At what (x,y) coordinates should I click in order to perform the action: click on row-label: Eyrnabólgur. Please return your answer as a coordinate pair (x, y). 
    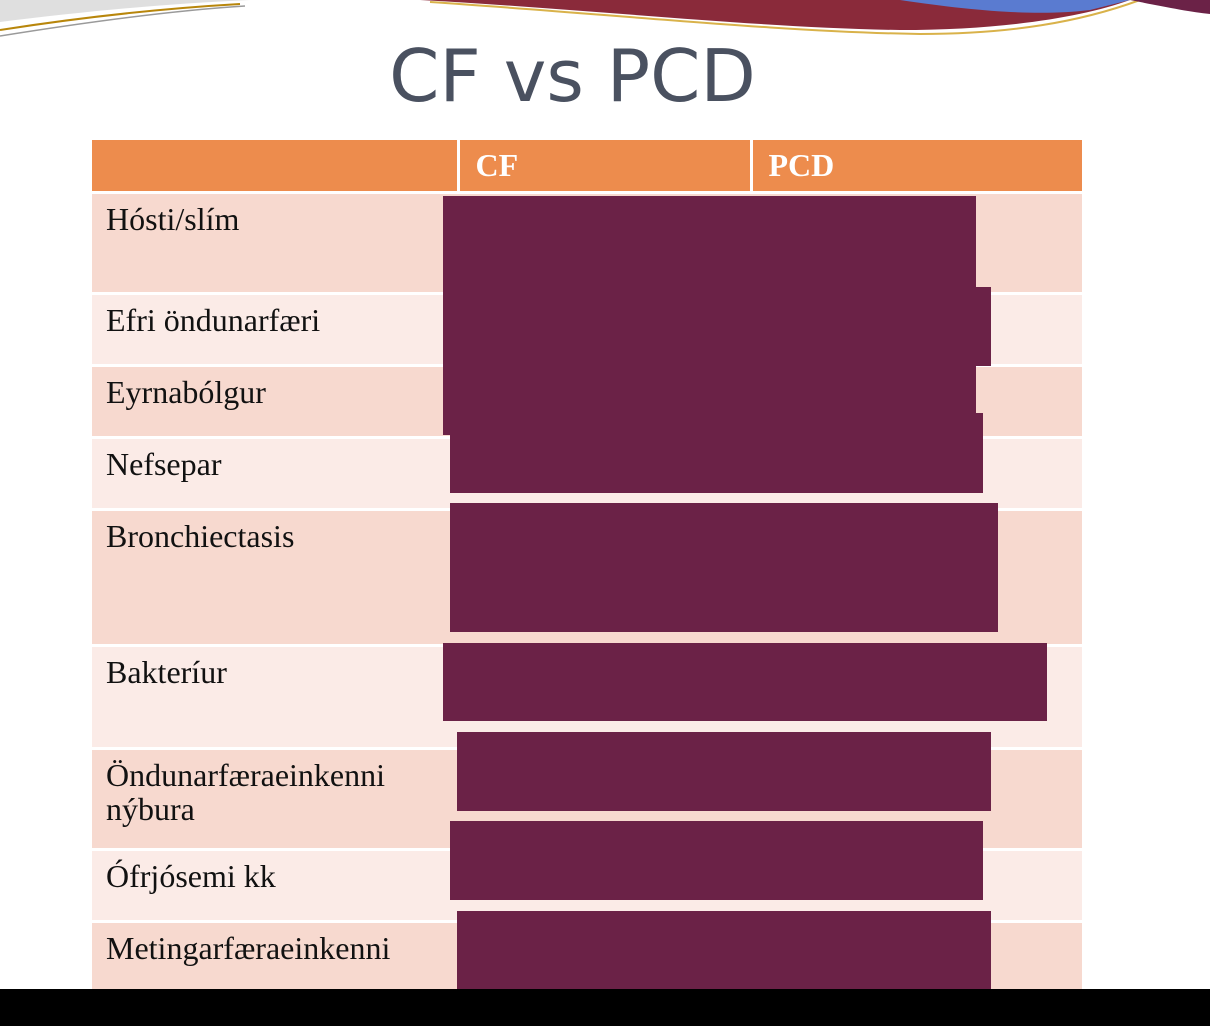
    Looking at the image, I should click on (275, 400).